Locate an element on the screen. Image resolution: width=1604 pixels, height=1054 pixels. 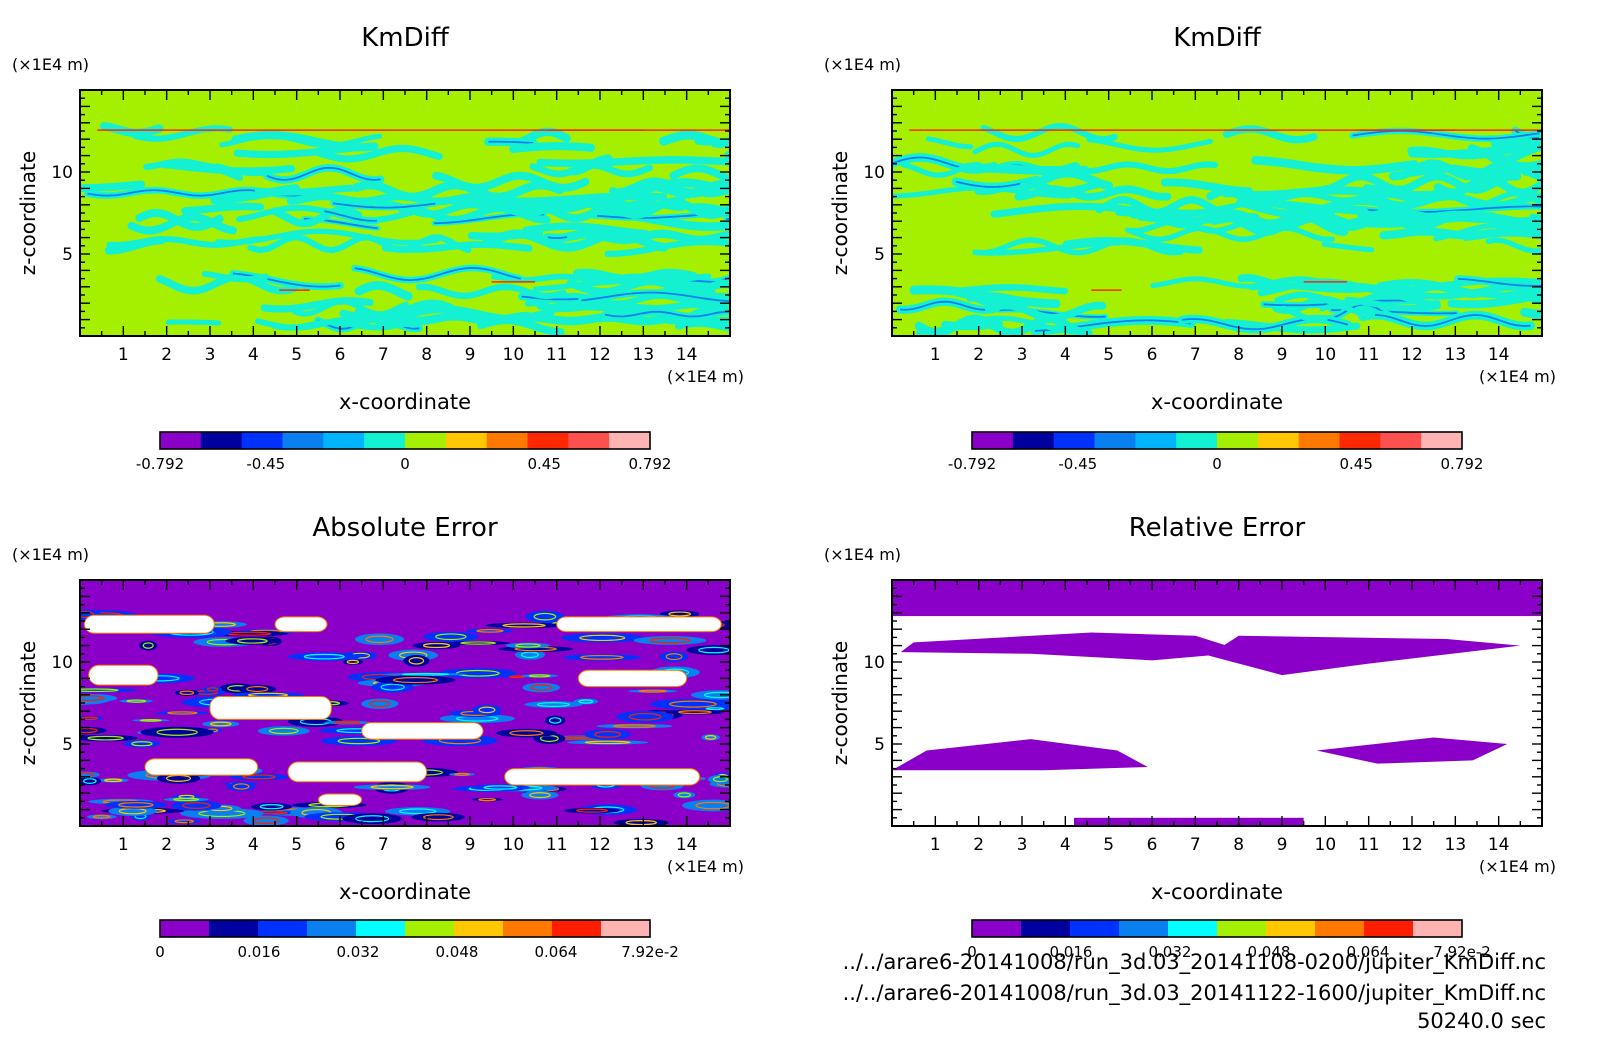
x-tick-label: 7 is located at coordinates (383, 845).